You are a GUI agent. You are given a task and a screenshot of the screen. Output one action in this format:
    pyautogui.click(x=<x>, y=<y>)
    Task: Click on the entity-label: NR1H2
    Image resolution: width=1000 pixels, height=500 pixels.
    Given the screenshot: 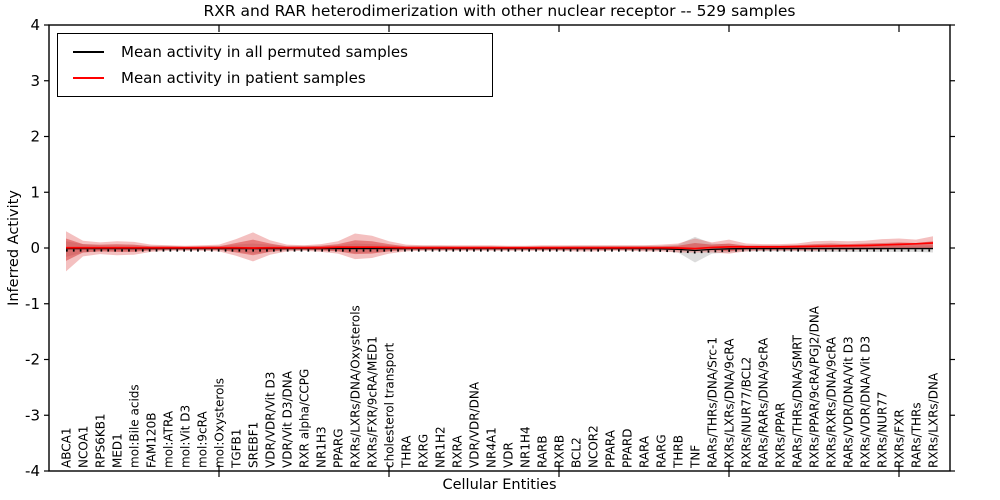 What is the action you would take?
    pyautogui.click(x=441, y=447)
    